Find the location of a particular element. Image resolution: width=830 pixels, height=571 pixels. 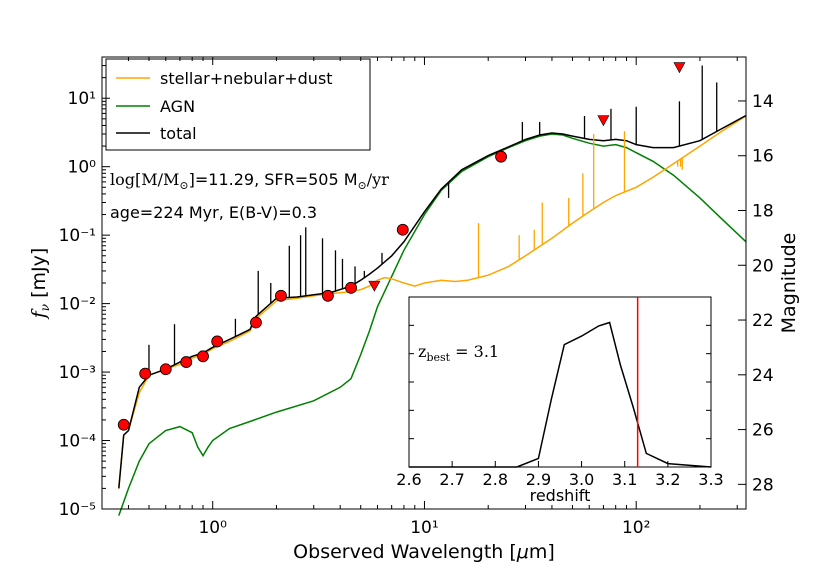

legend-label-agn: AGN is located at coordinates (177, 106).